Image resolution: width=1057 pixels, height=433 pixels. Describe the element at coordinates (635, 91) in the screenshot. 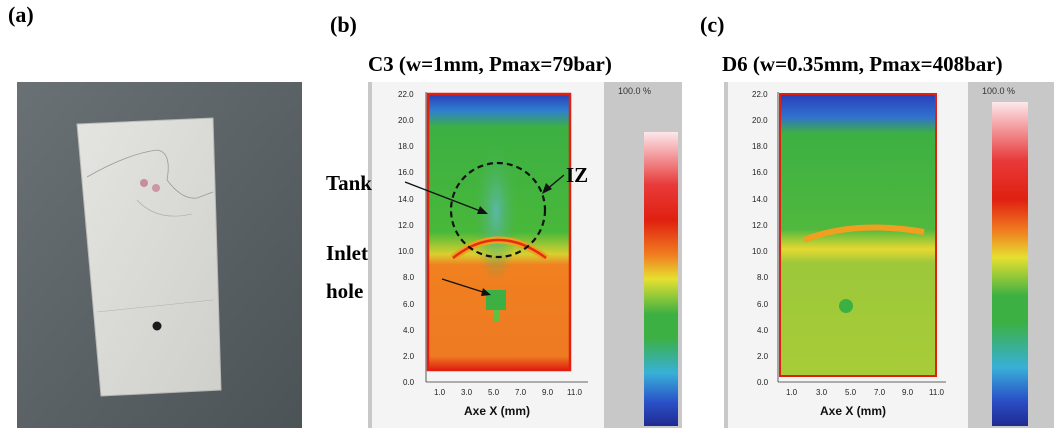

I see `panel-b-scale-top: 100.0 %` at that location.